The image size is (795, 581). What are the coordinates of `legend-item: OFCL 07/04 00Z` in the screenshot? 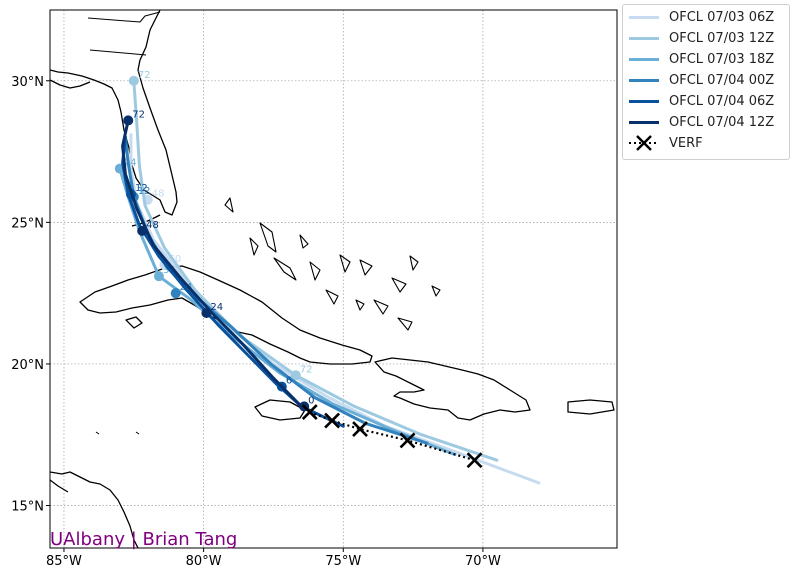 It's located at (700, 80).